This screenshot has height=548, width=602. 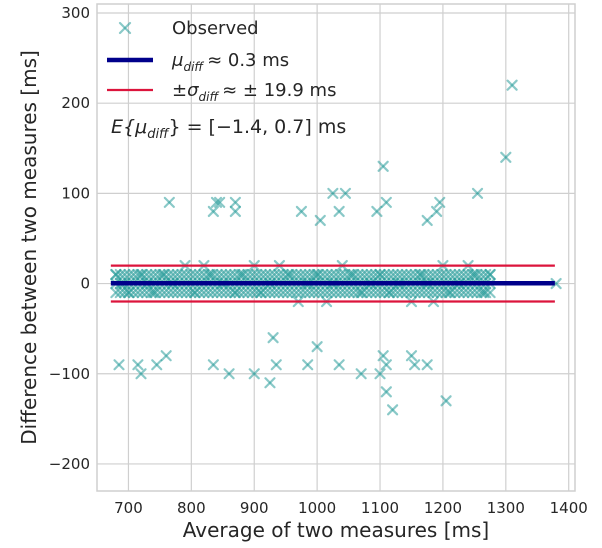 I want to click on x-tick-label: 700, so click(x=128, y=508).